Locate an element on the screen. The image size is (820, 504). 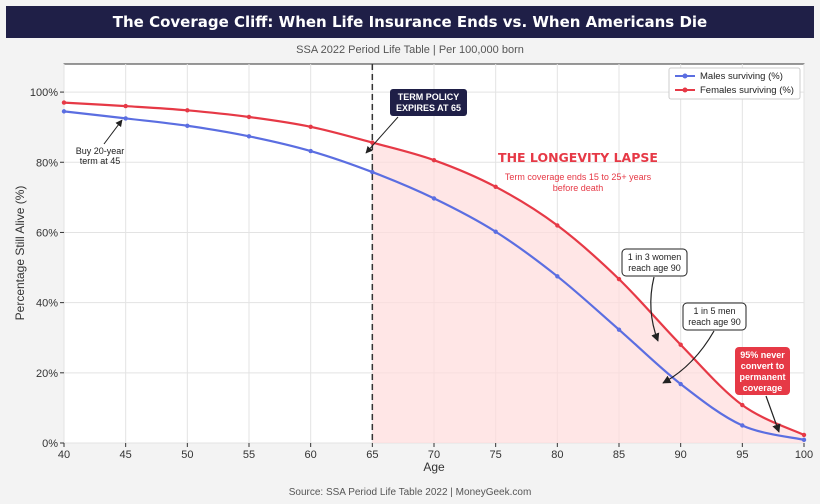
x-tick-label: 60 is located at coordinates (311, 455).